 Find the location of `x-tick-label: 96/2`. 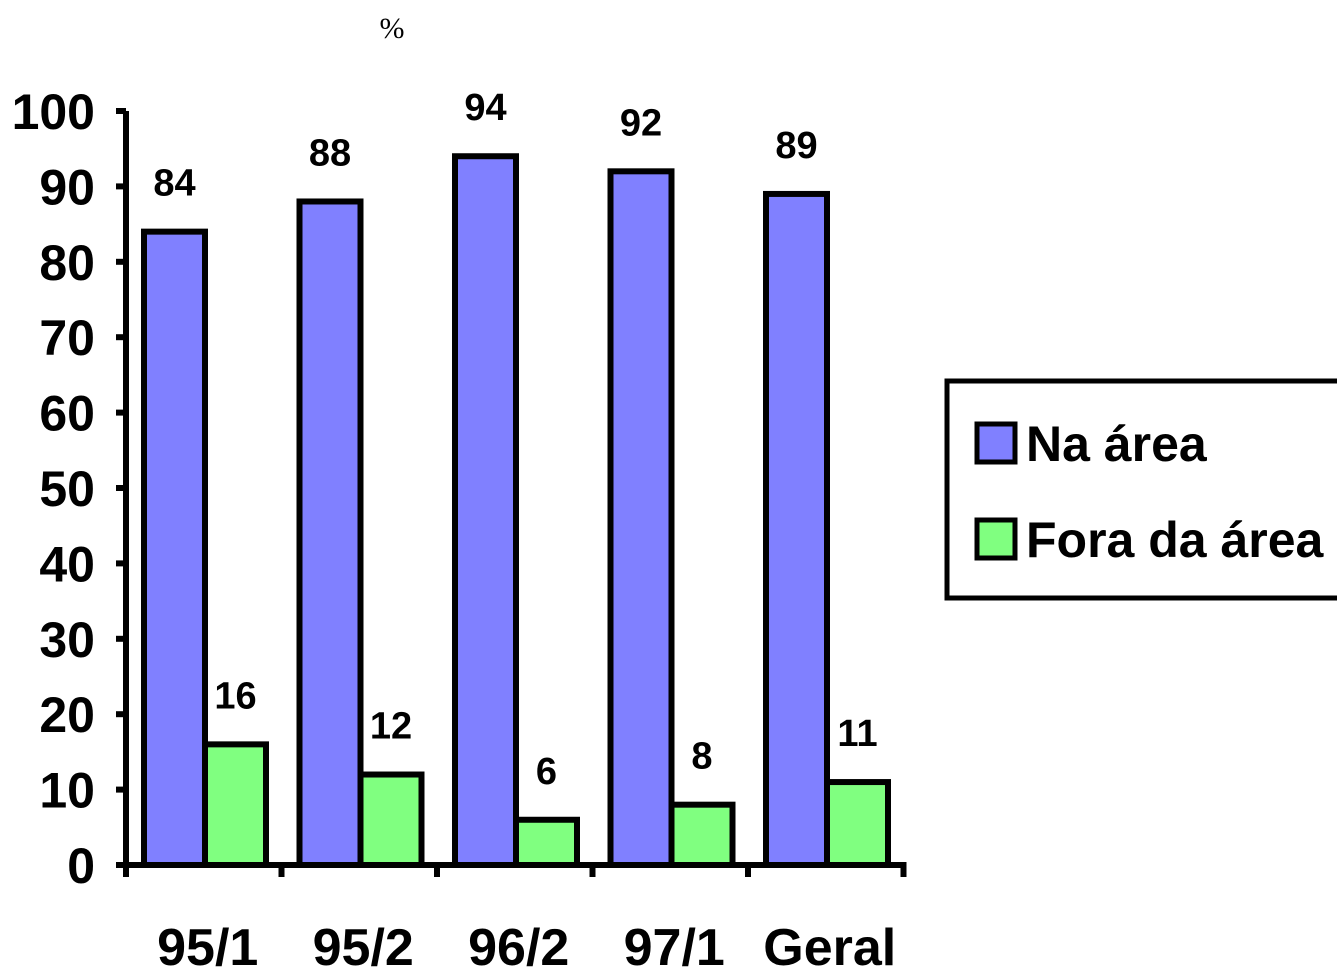

x-tick-label: 96/2 is located at coordinates (518, 947).